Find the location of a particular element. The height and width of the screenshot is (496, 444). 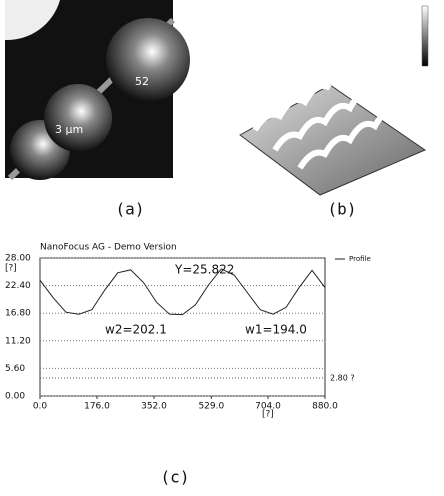

scale-label: 3 μm is located at coordinates (69, 129).